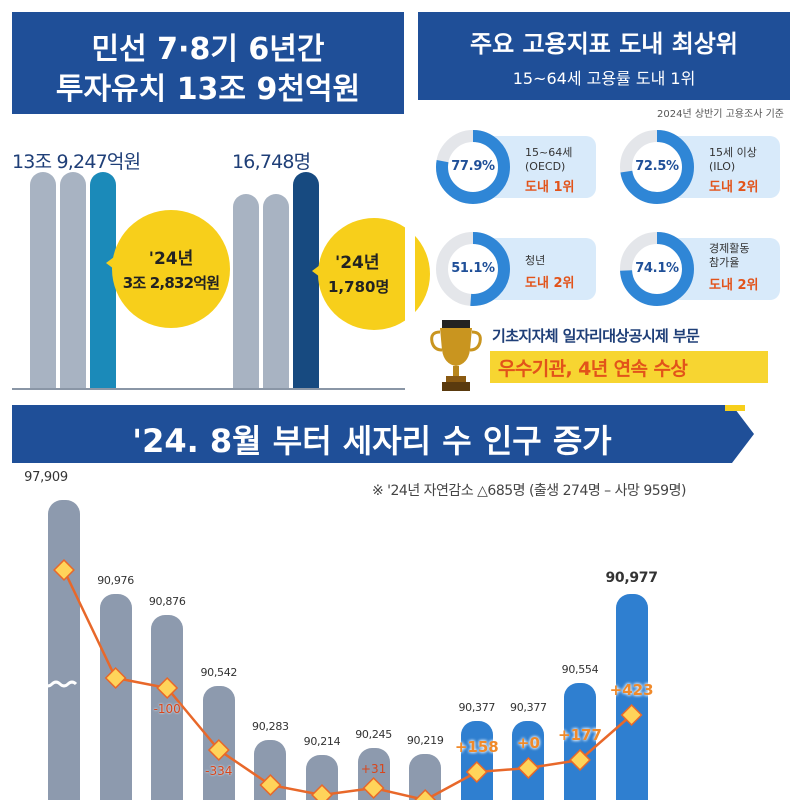 The height and width of the screenshot is (800, 800). What do you see at coordinates (208, 389) in the screenshot?
I see `invest-baseline` at bounding box center [208, 389].